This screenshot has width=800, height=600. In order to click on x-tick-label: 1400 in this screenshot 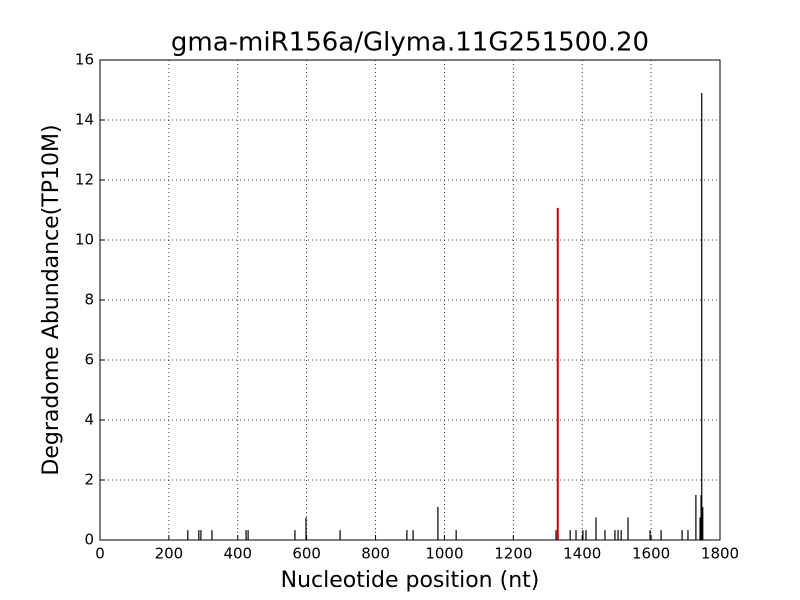, I will do `click(582, 554)`.